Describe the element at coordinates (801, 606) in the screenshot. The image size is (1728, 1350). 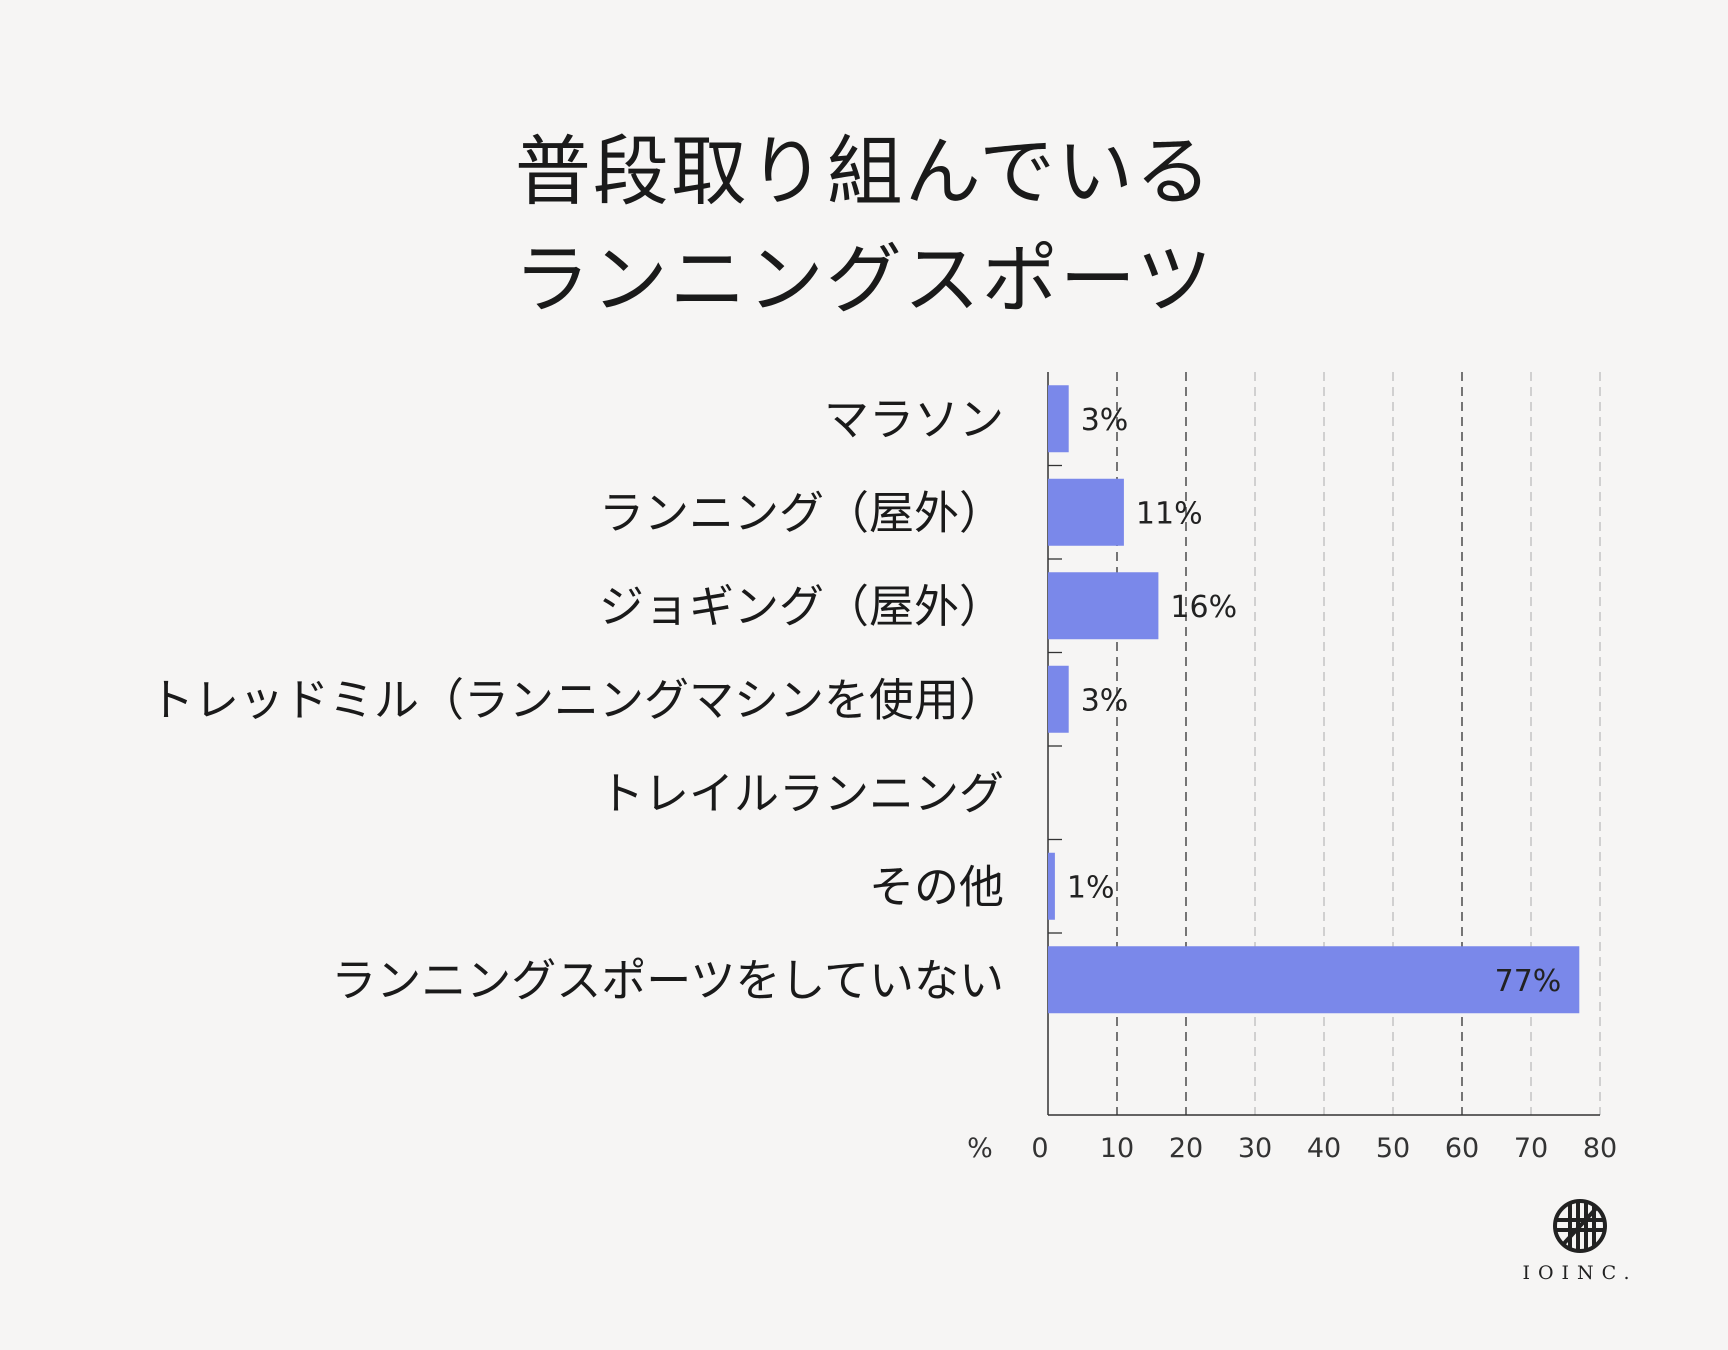
I see `category-label: ジョギング（屋外）` at that location.